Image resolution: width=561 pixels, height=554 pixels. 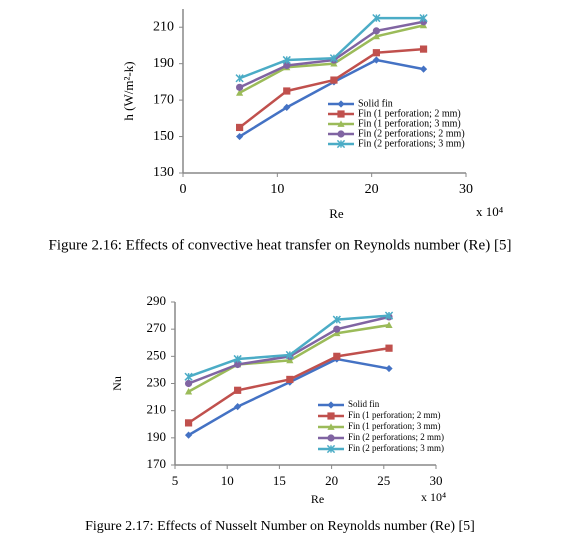 I want to click on y-tick-label: 150, so click(x=163, y=136).